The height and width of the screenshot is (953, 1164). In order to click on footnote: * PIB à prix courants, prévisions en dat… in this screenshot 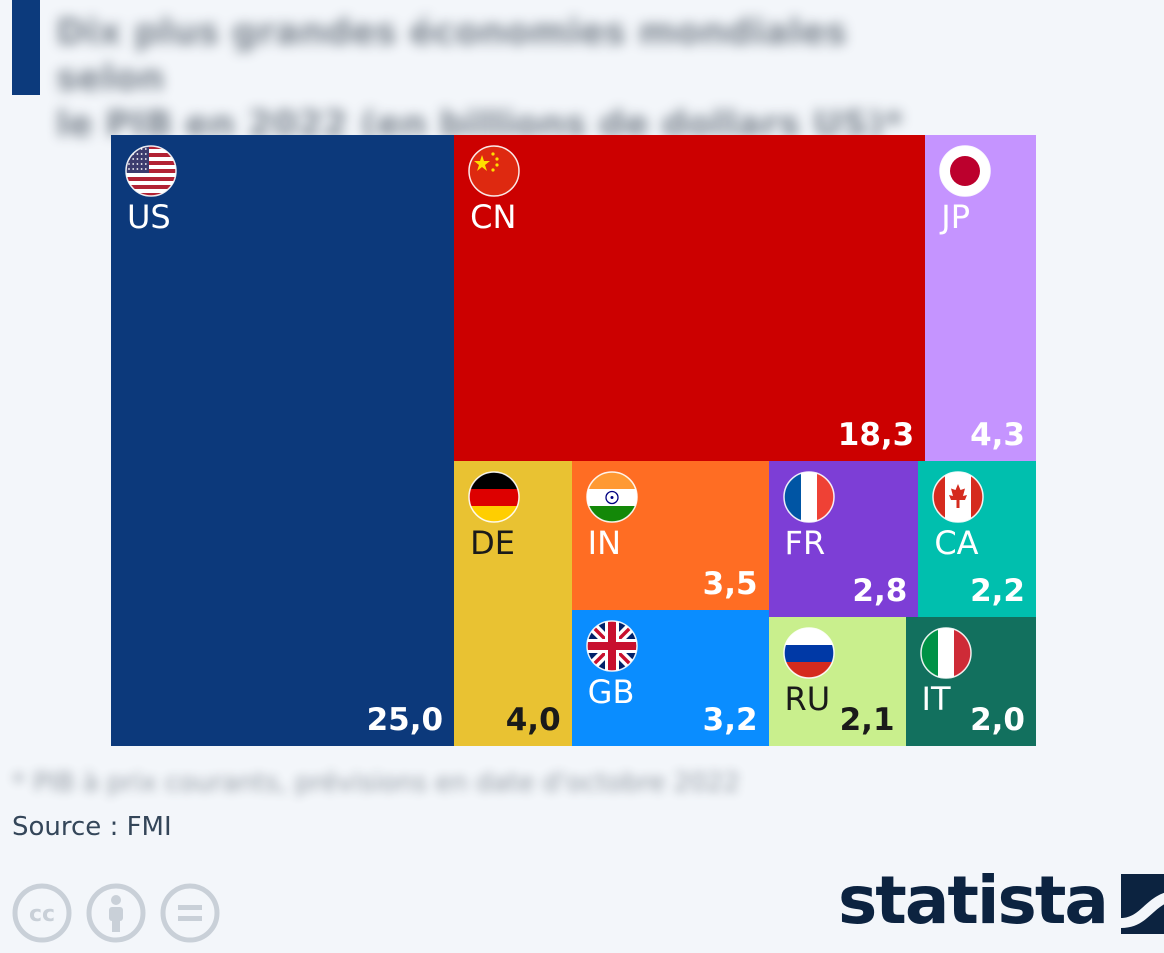, I will do `click(376, 783)`.